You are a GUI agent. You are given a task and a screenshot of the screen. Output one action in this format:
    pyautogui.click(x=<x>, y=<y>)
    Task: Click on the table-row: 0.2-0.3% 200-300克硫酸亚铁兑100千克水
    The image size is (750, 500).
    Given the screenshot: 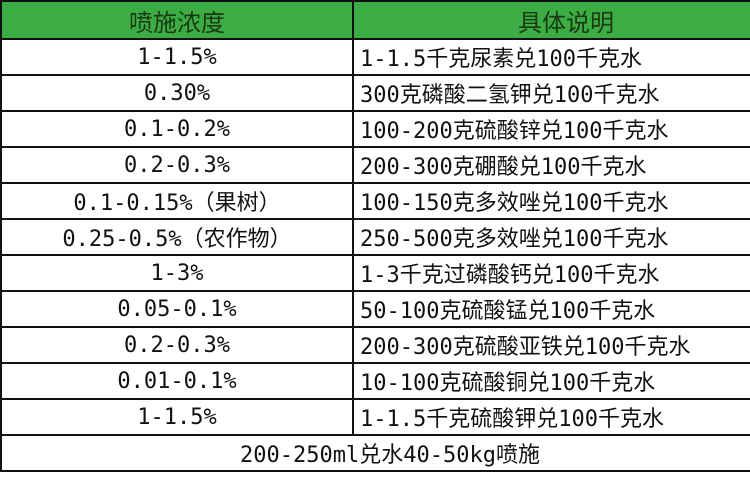 What is the action you would take?
    pyautogui.click(x=375, y=345)
    